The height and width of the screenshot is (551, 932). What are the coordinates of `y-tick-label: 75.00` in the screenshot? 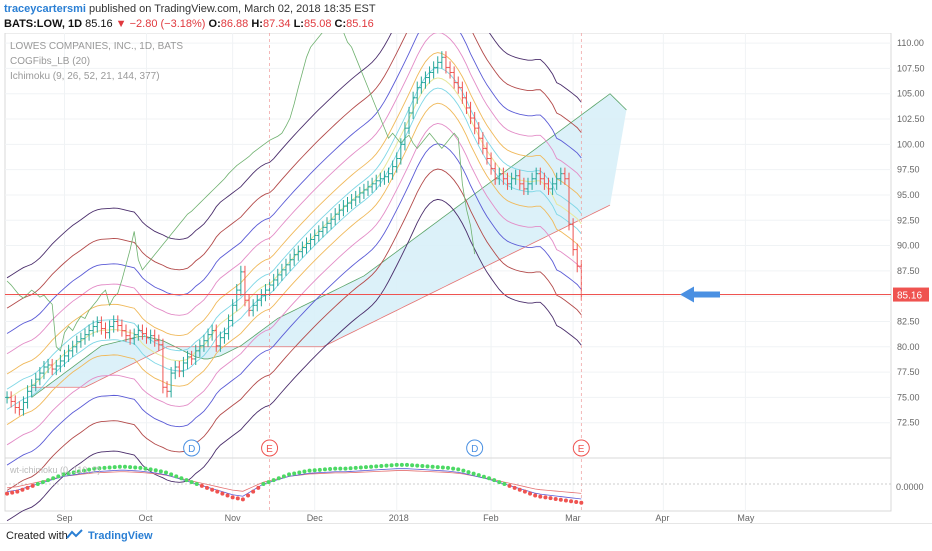 It's located at (908, 397).